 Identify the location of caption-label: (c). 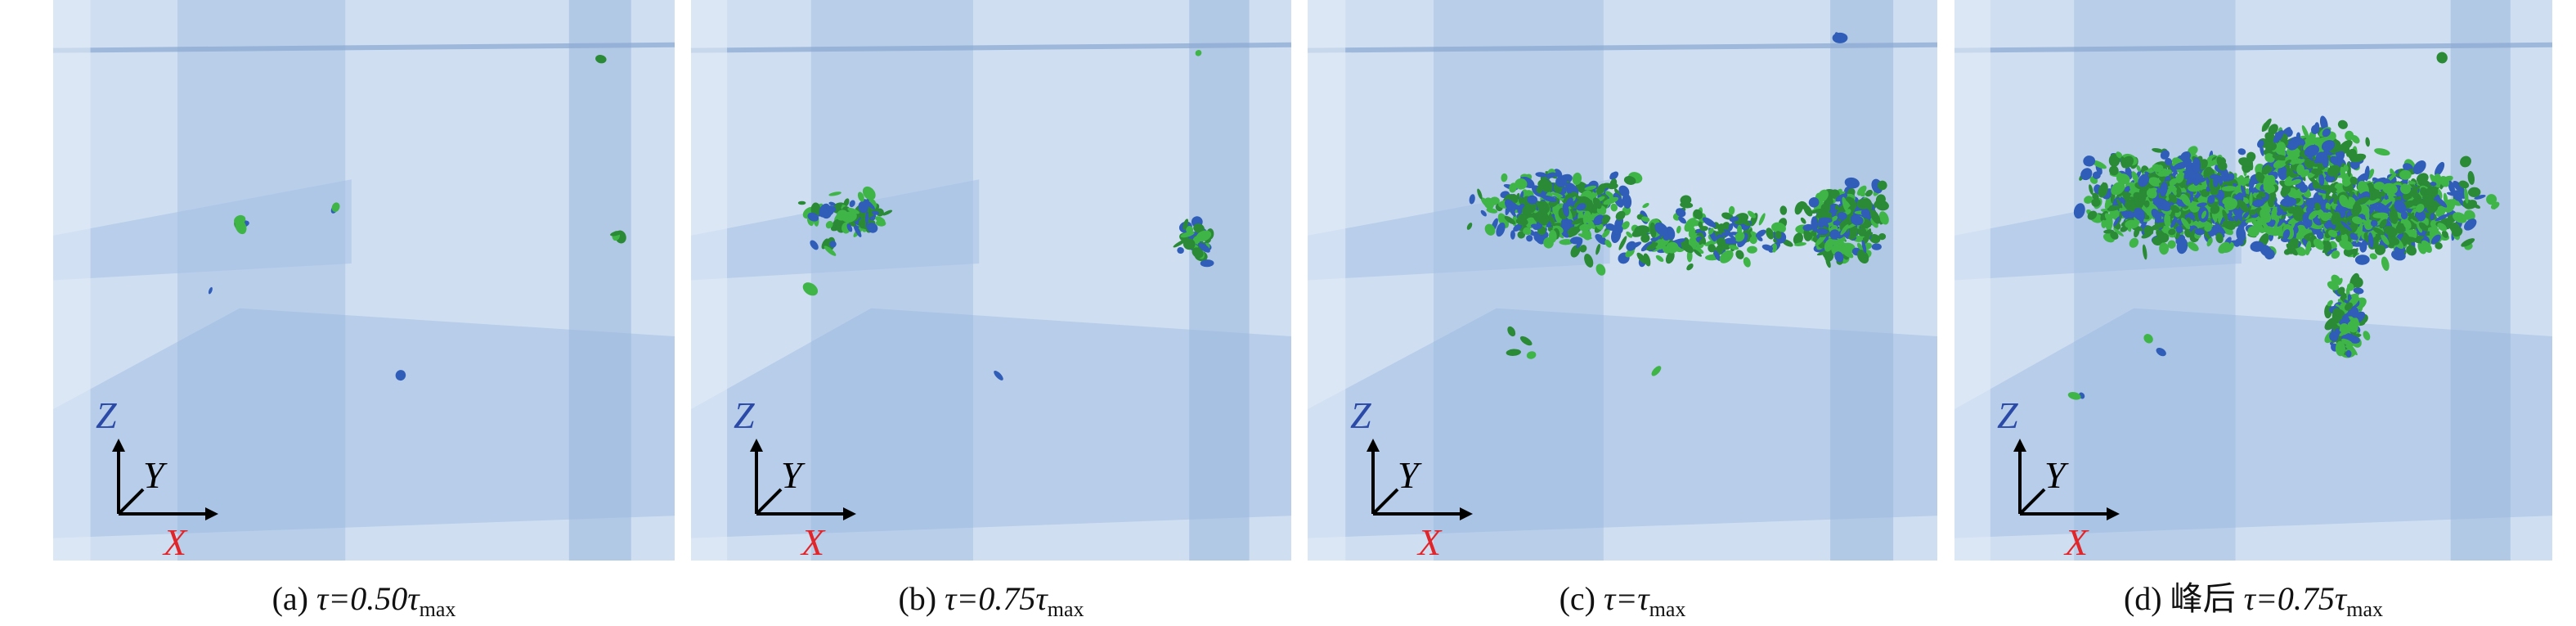
(1582, 598).